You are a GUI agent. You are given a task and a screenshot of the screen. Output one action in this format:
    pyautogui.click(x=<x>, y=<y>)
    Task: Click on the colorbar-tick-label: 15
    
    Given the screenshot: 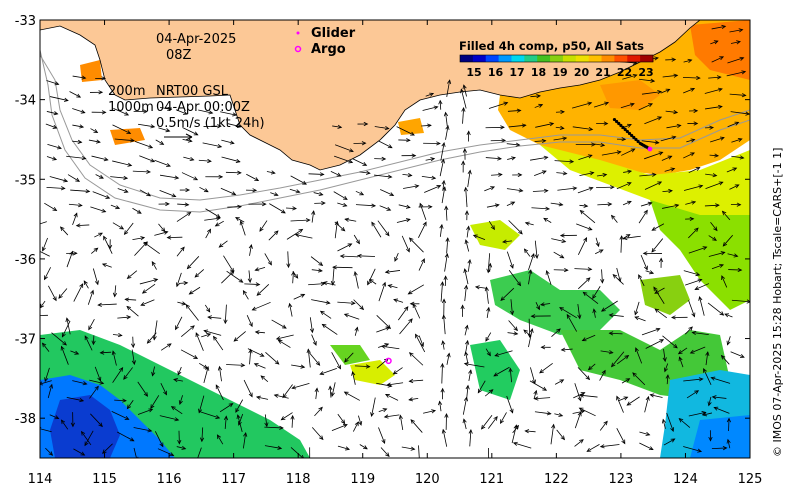 What is the action you would take?
    pyautogui.click(x=473, y=72)
    